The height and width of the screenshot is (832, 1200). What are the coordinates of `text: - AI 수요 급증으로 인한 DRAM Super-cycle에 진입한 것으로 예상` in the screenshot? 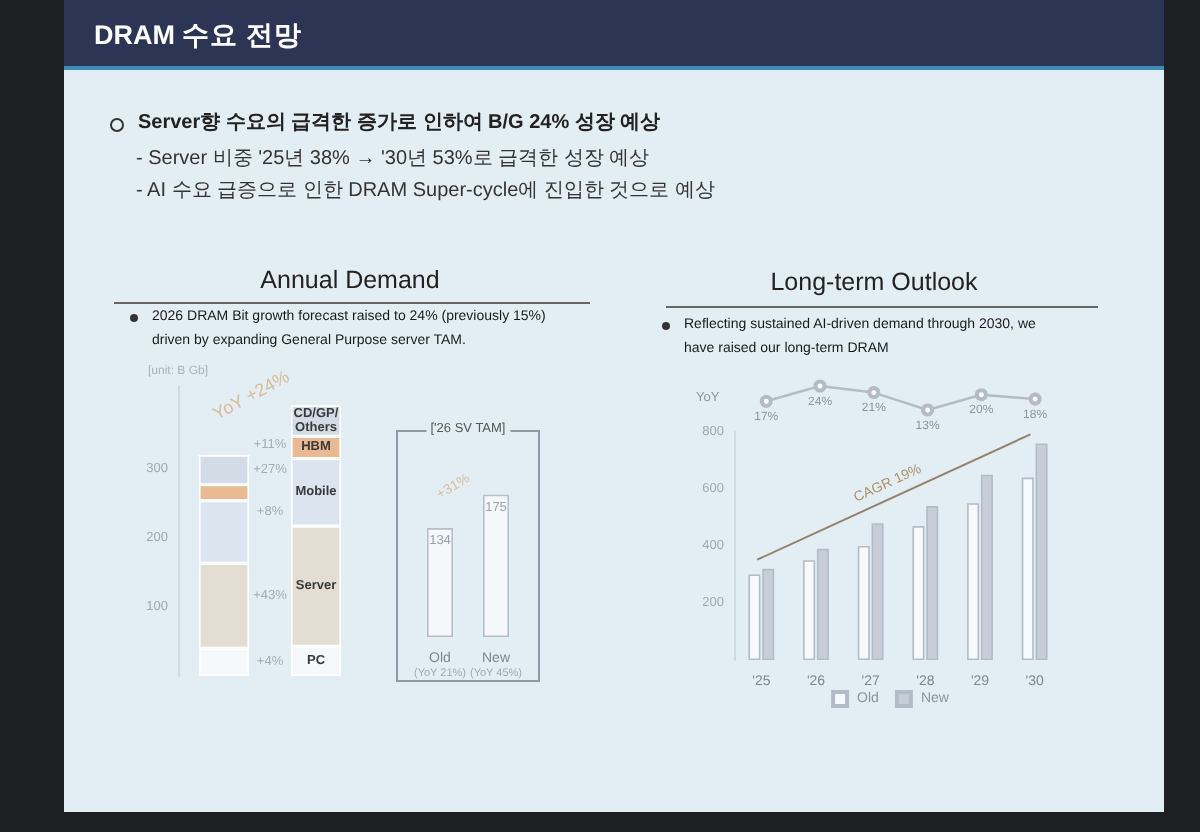 It's located at (425, 191).